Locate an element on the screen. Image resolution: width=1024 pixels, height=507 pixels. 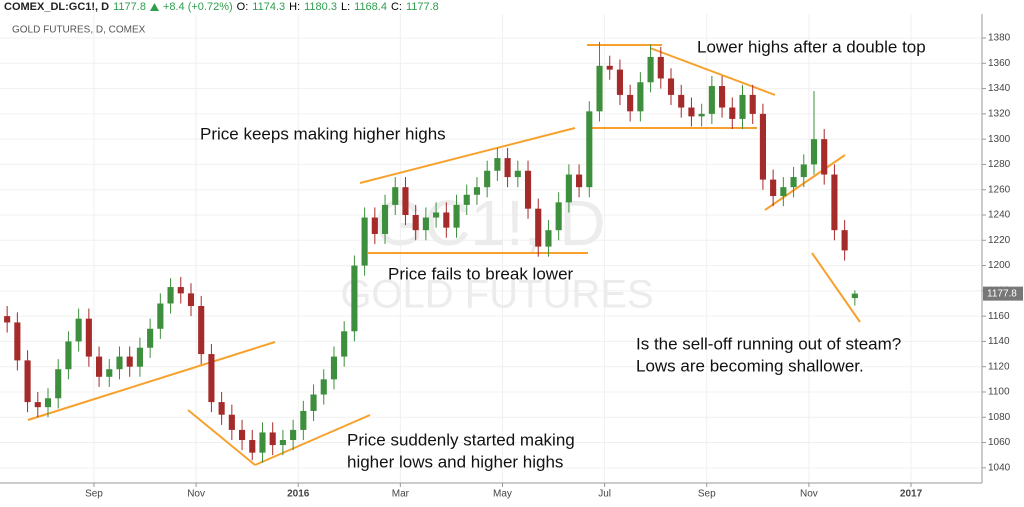
annotation: higher lows and higher highs is located at coordinates (455, 461).